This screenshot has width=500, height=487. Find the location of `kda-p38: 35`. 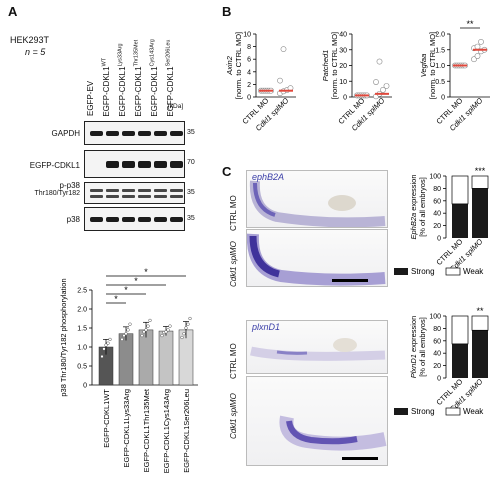

kda-p38: 35 is located at coordinates (191, 218).